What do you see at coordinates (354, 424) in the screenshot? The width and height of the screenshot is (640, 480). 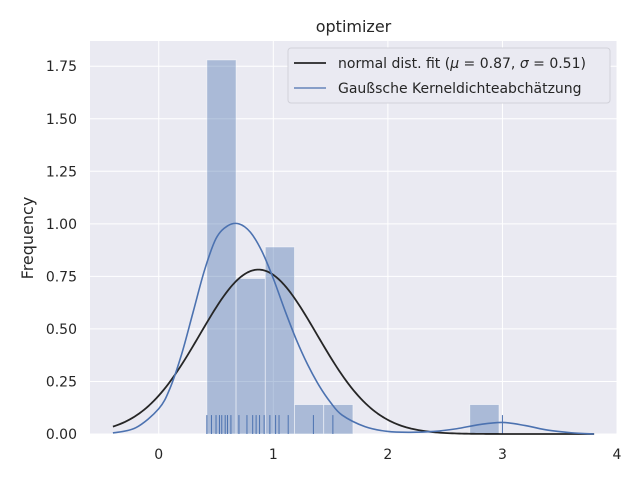 I see `rug-plot` at bounding box center [354, 424].